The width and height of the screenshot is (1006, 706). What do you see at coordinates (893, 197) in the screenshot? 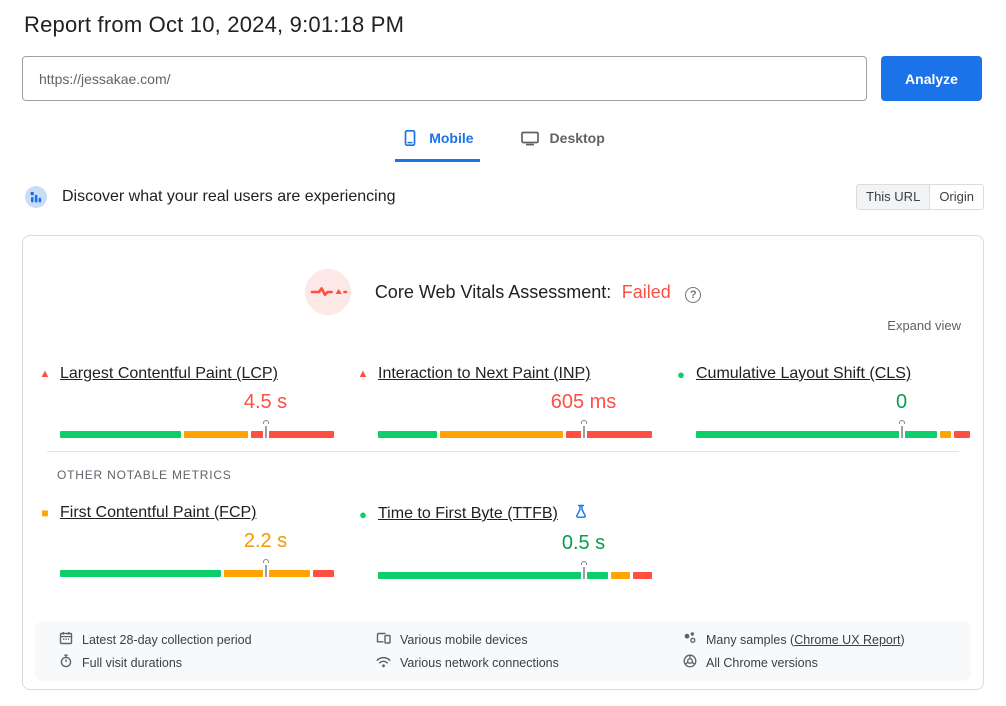
I see `scope-this-url-button: This URL` at bounding box center [893, 197].